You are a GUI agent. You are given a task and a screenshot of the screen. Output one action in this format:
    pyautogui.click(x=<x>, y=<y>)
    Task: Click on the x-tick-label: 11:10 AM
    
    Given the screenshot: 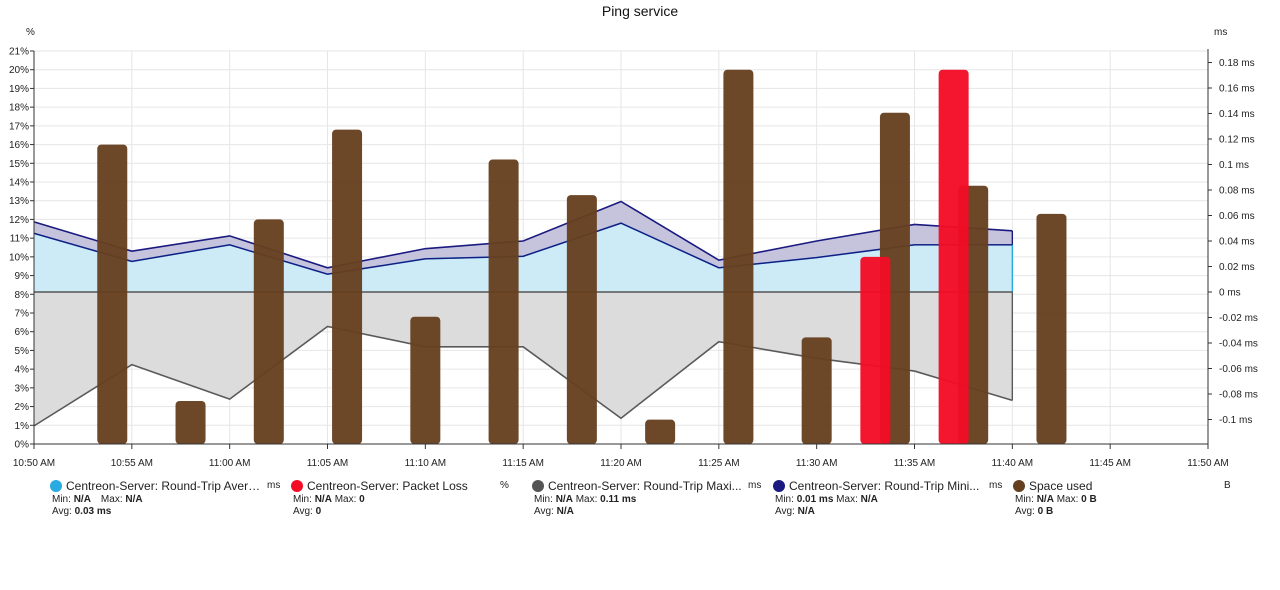 What is the action you would take?
    pyautogui.click(x=426, y=463)
    